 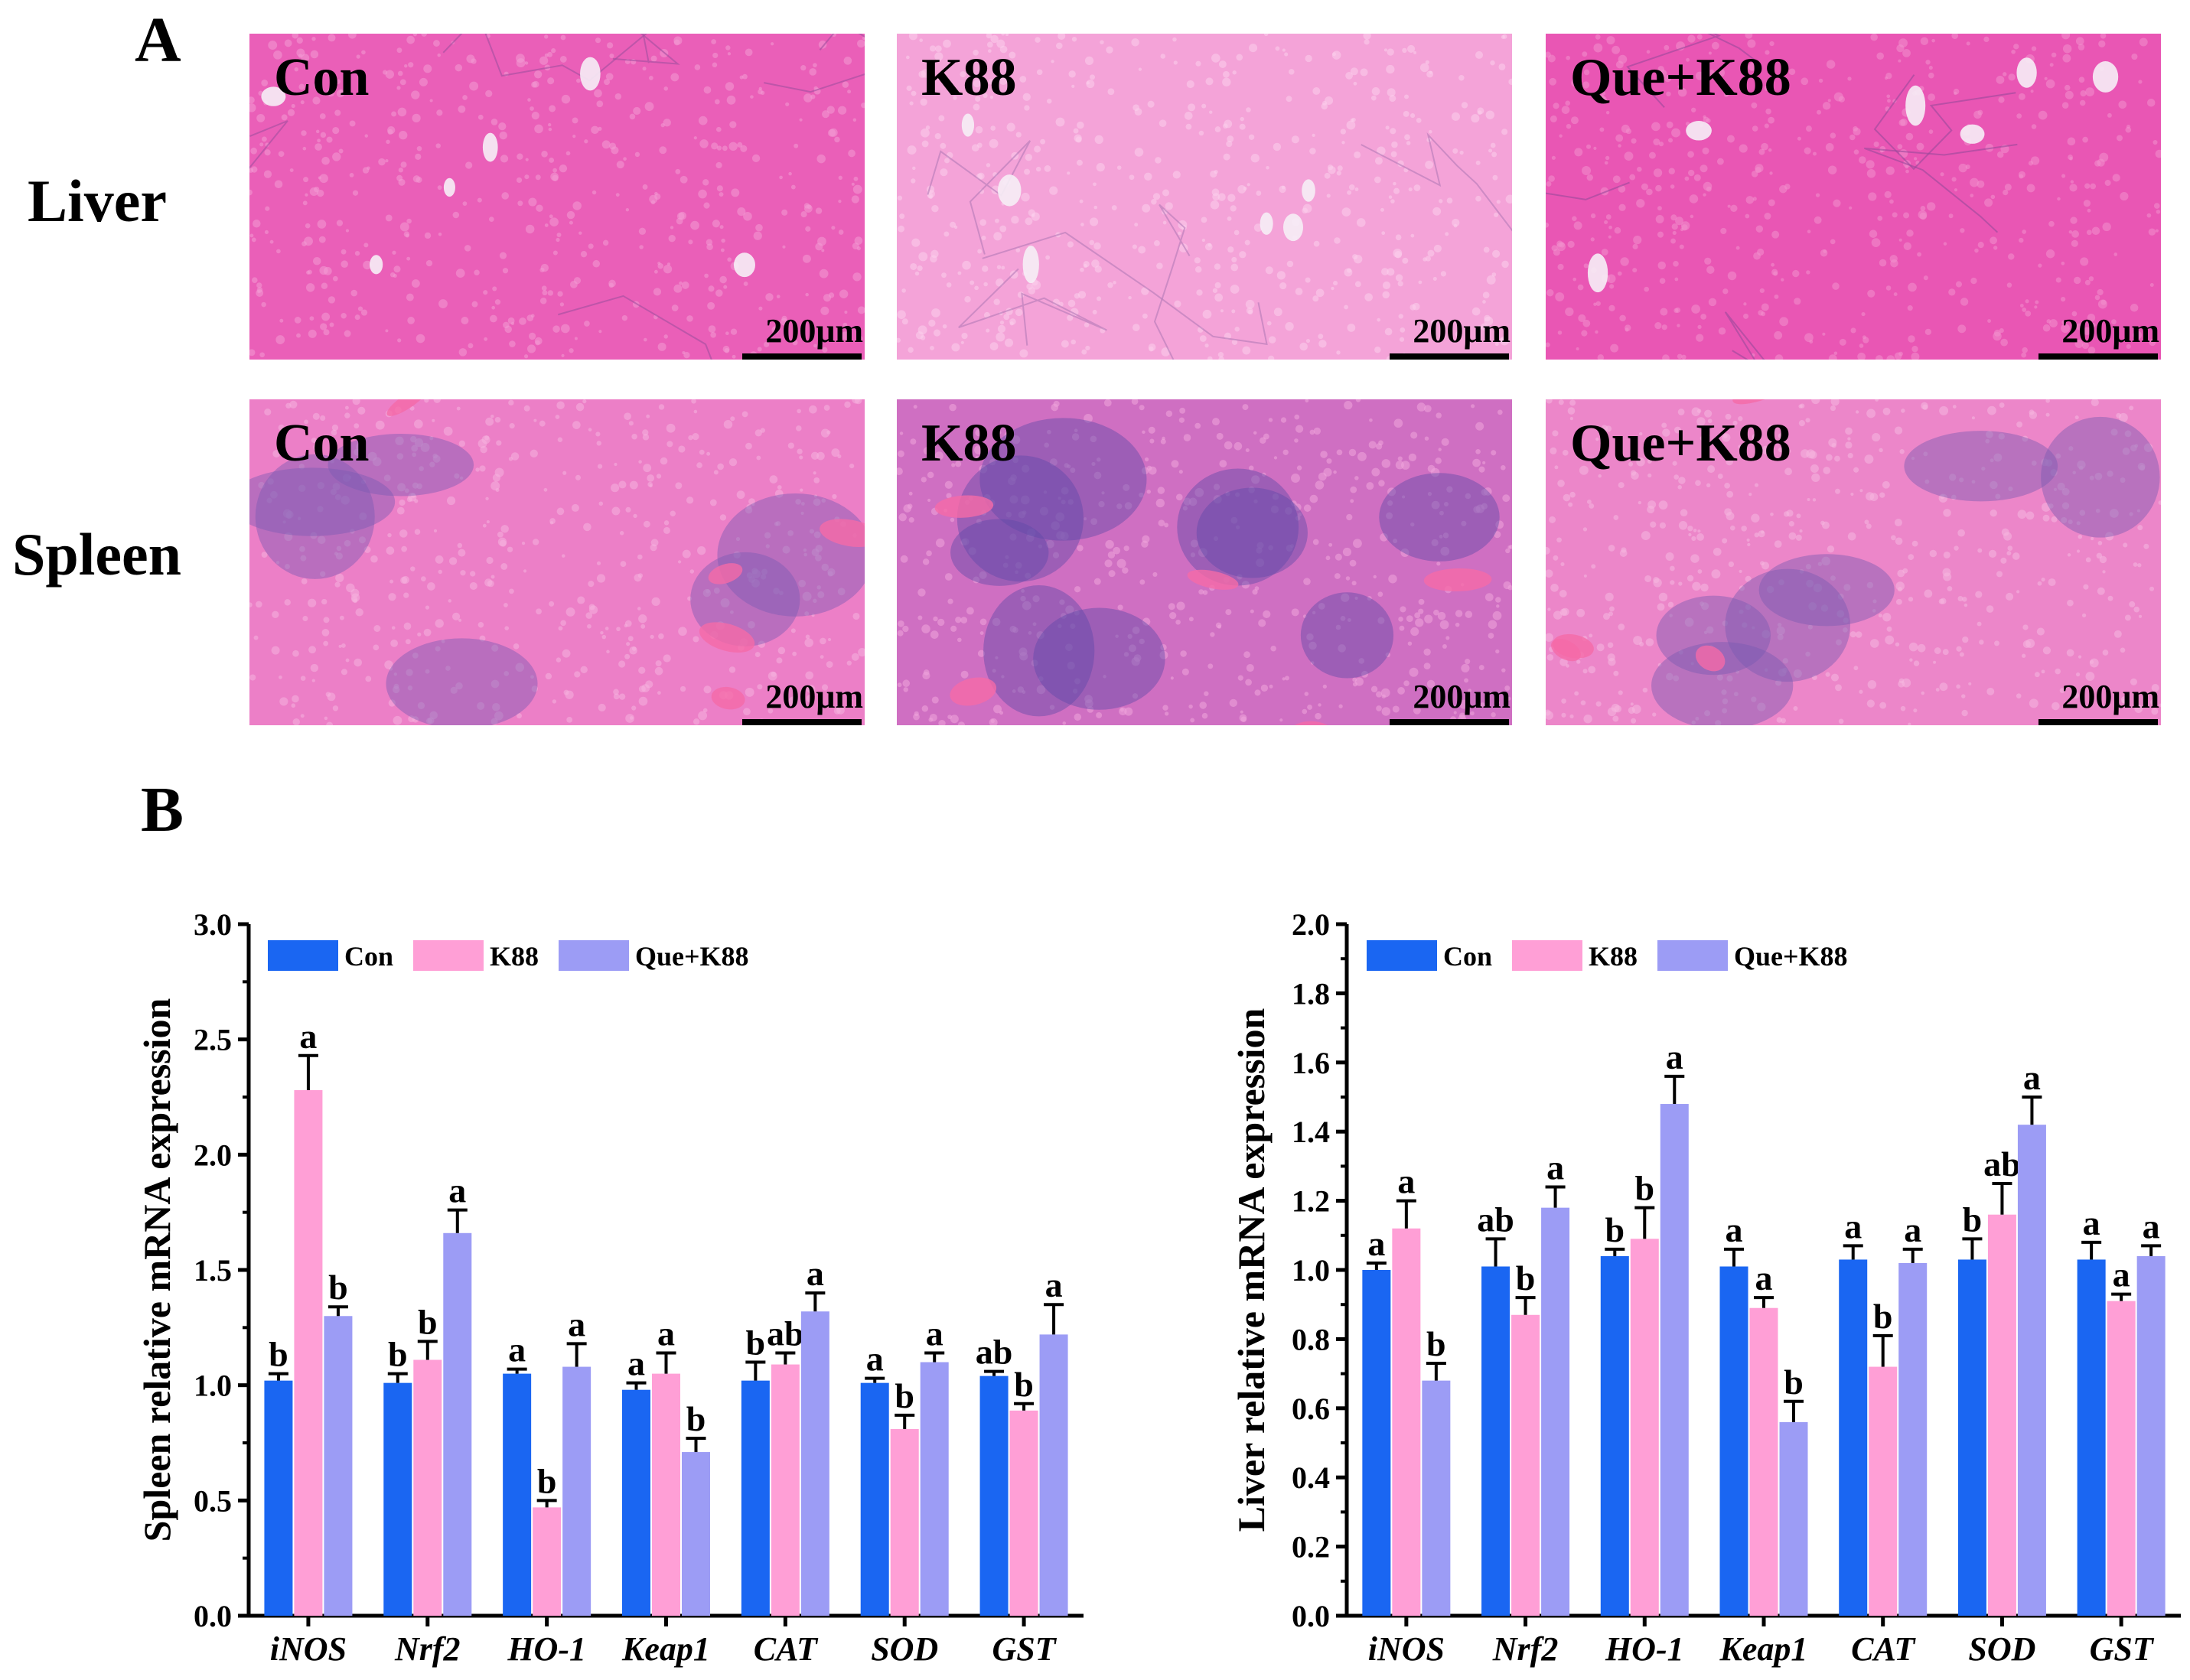 What do you see at coordinates (755, 1498) in the screenshot?
I see `bar-con-cat` at bounding box center [755, 1498].